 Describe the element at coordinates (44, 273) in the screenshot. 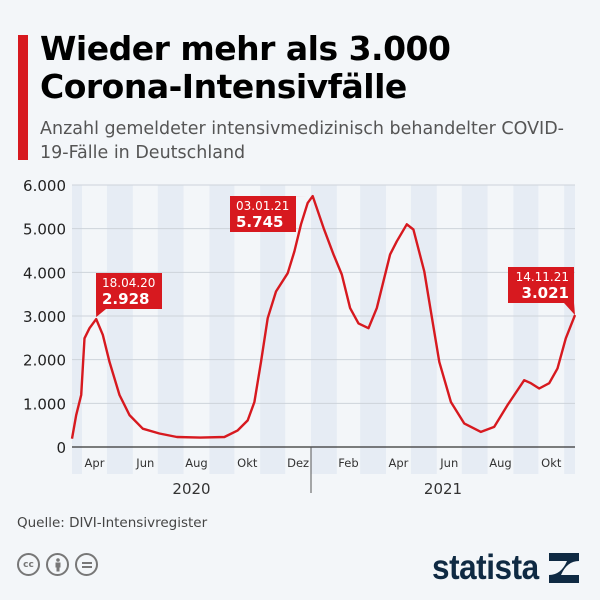

I see `y-tick-label: 4.000` at that location.